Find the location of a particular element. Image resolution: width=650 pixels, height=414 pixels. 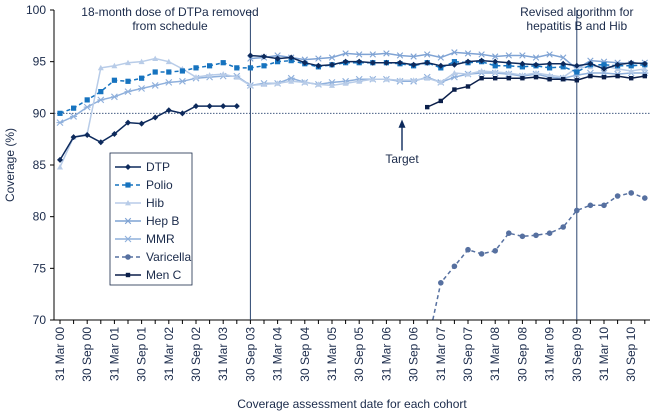

x-tick-label: 31 Mar 09 is located at coordinates (550, 354).